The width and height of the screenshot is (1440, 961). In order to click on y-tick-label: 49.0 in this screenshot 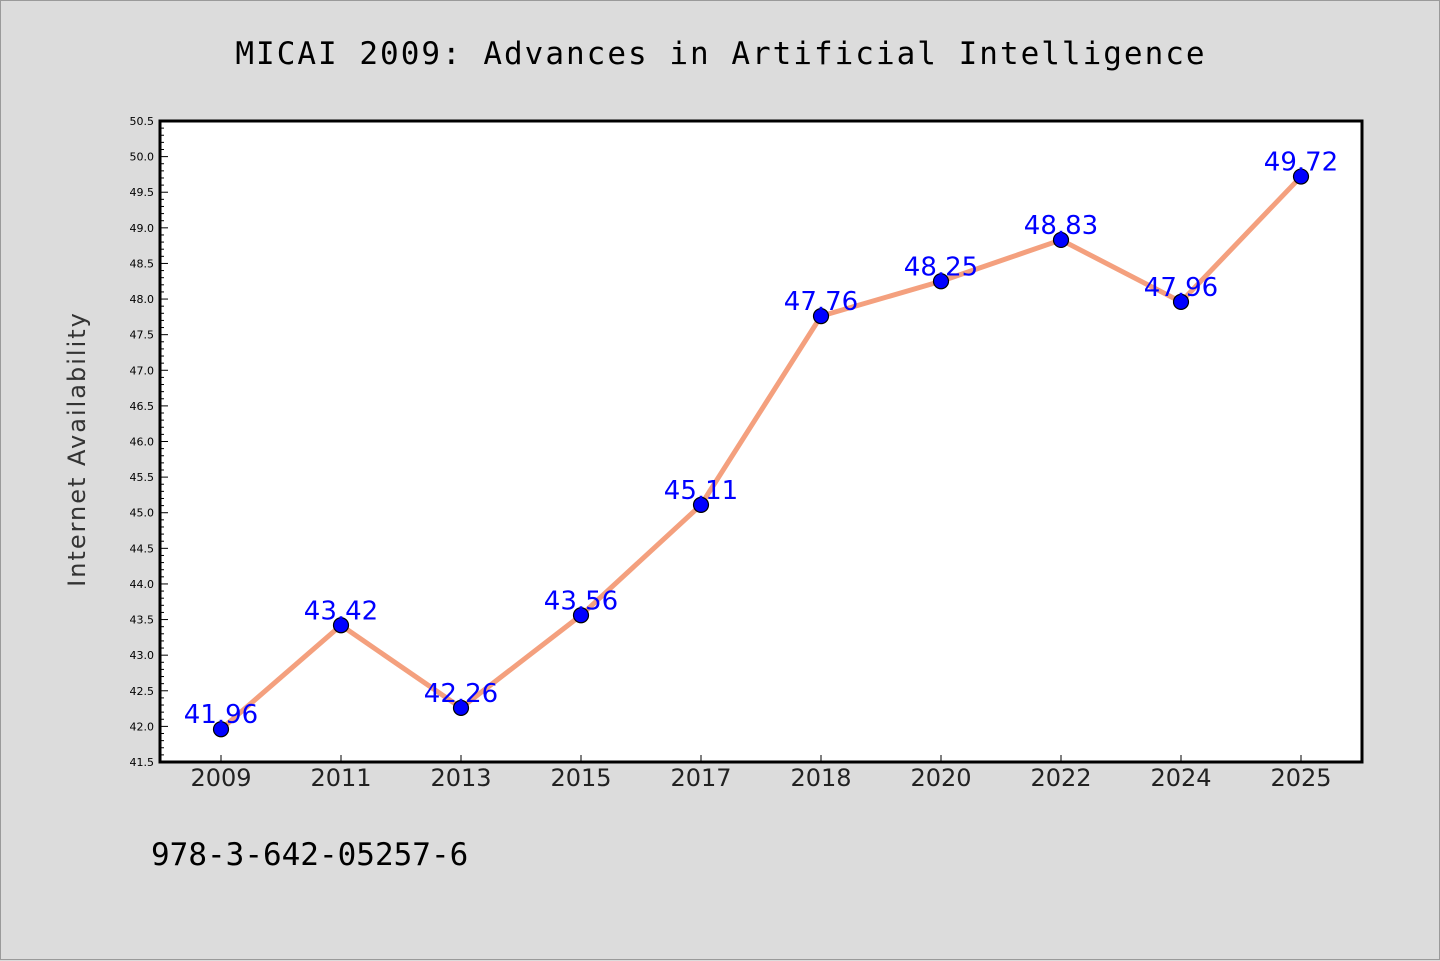, I will do `click(142, 228)`.